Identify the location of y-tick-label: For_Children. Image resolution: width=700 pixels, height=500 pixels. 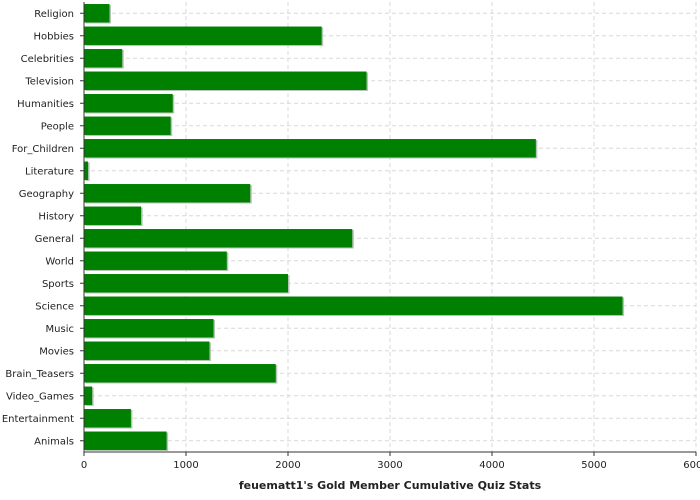
(43, 149).